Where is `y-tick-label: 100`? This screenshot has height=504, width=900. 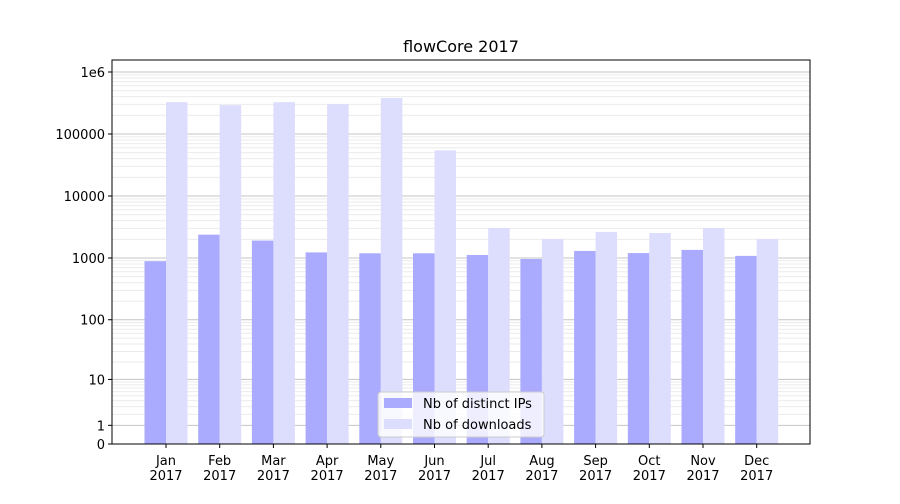
y-tick-label: 100 is located at coordinates (92, 321).